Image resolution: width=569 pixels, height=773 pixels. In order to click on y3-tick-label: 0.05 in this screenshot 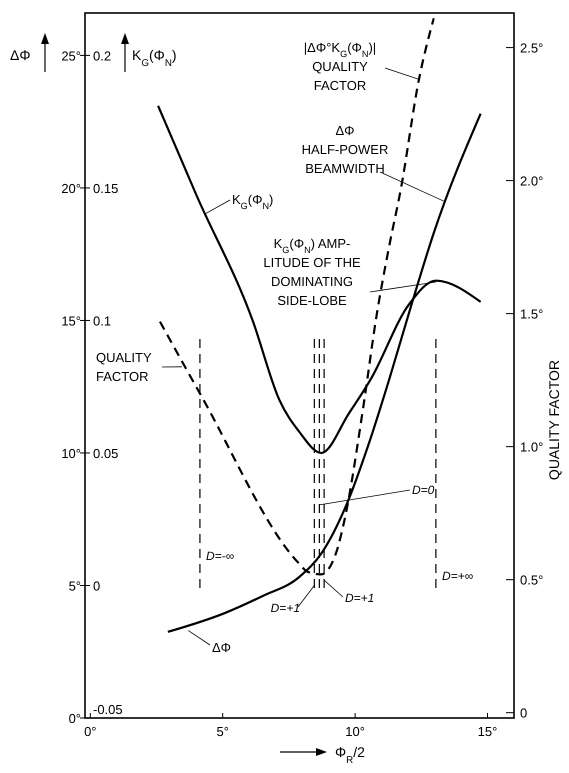, I will do `click(105, 453)`.